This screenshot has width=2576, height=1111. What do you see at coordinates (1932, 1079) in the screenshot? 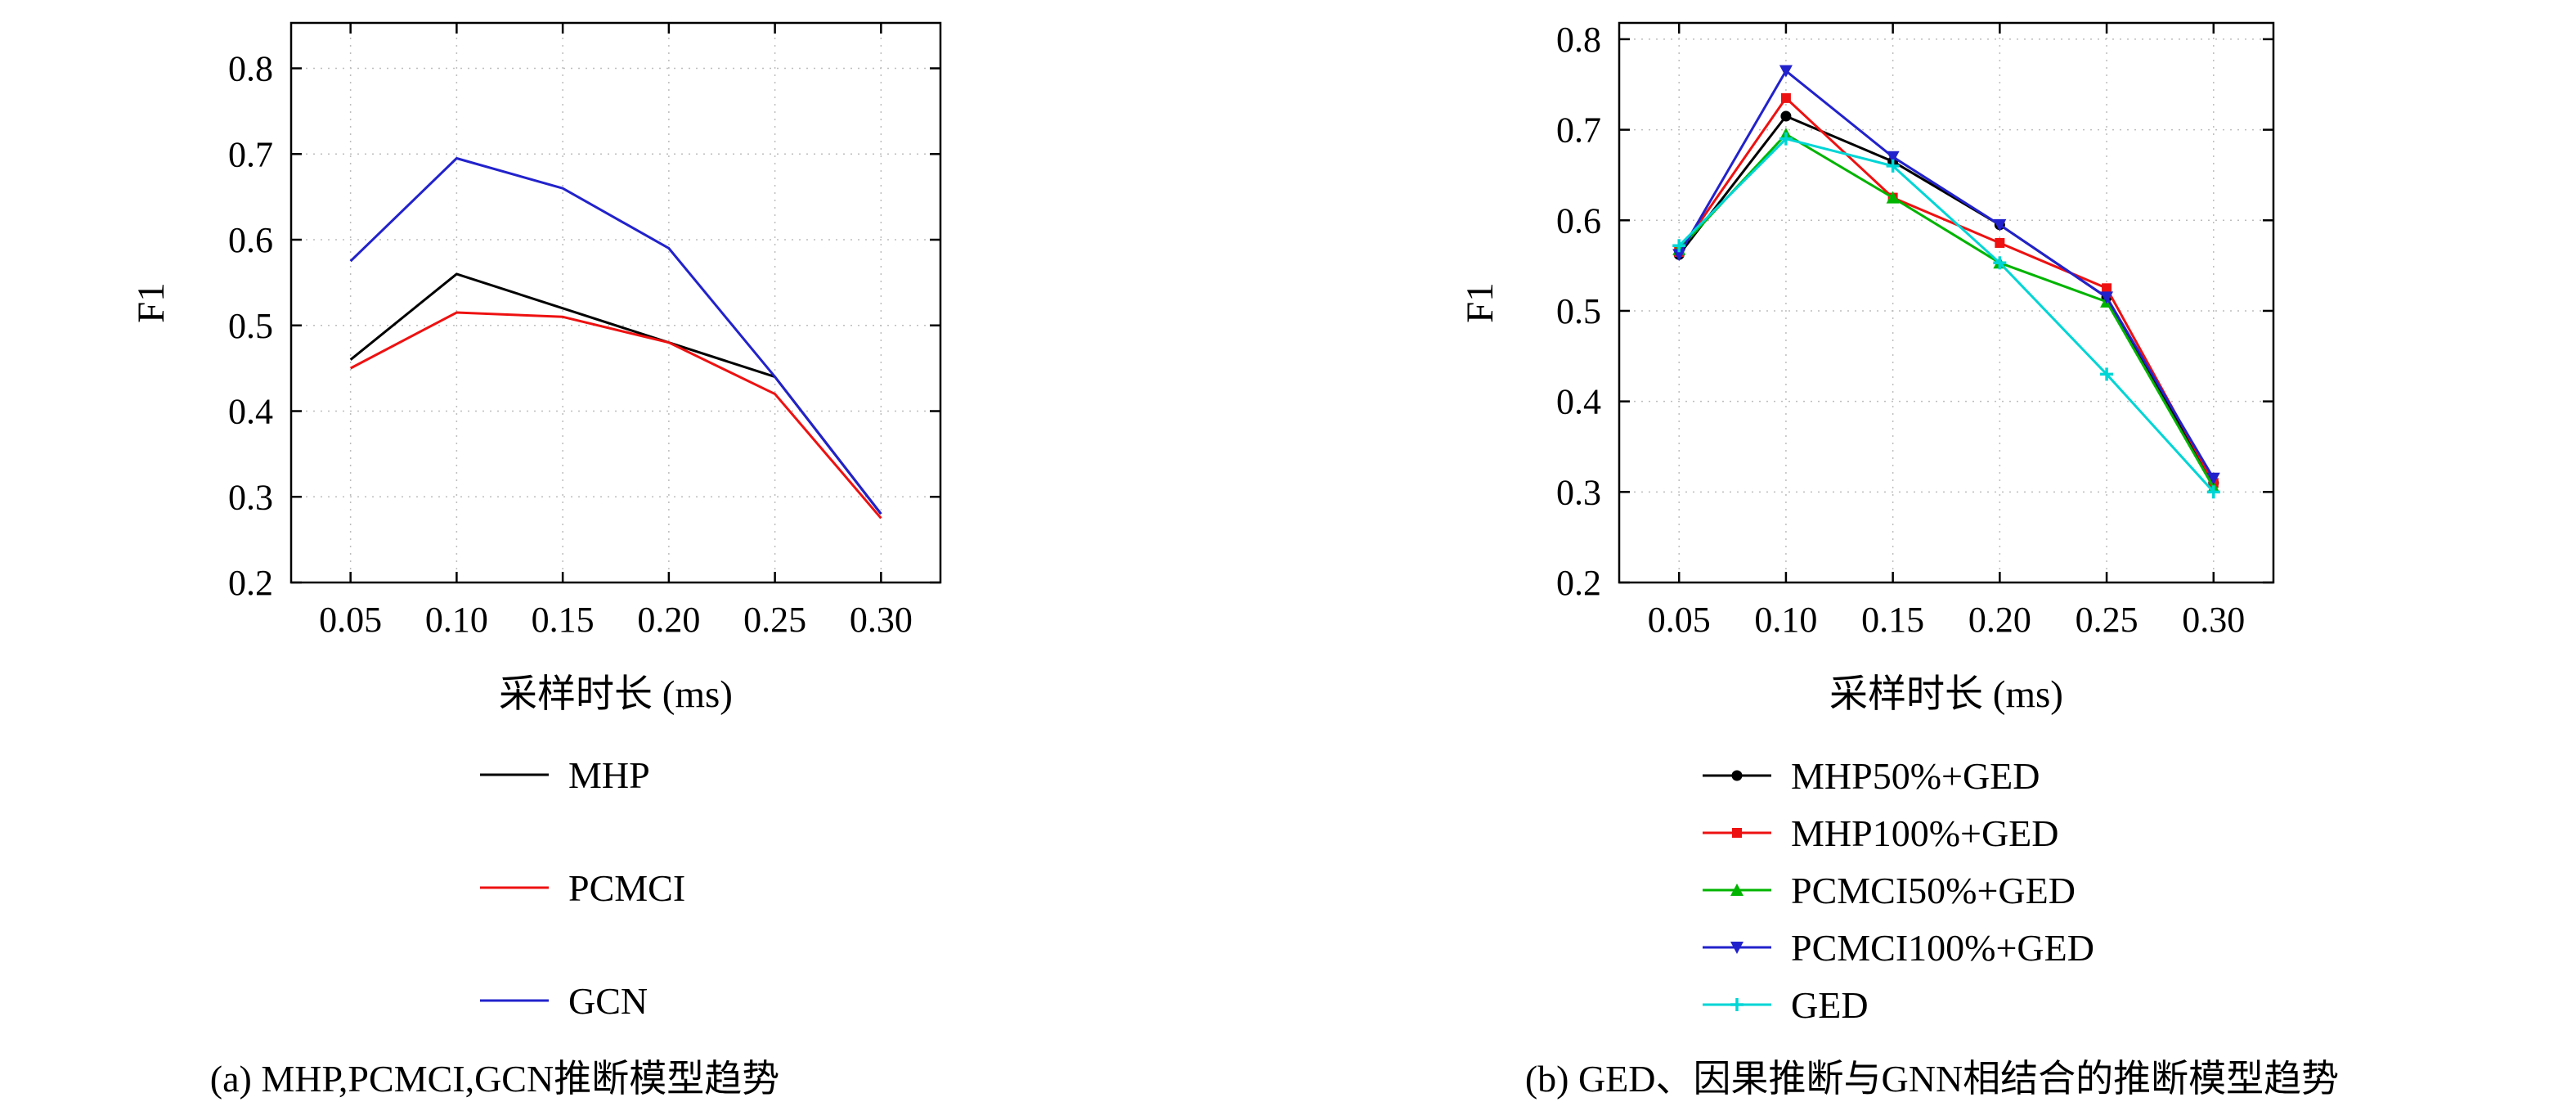
I see `caption-b: (b) GED、因果推断与GNN相结合的推断模型趋势` at bounding box center [1932, 1079].